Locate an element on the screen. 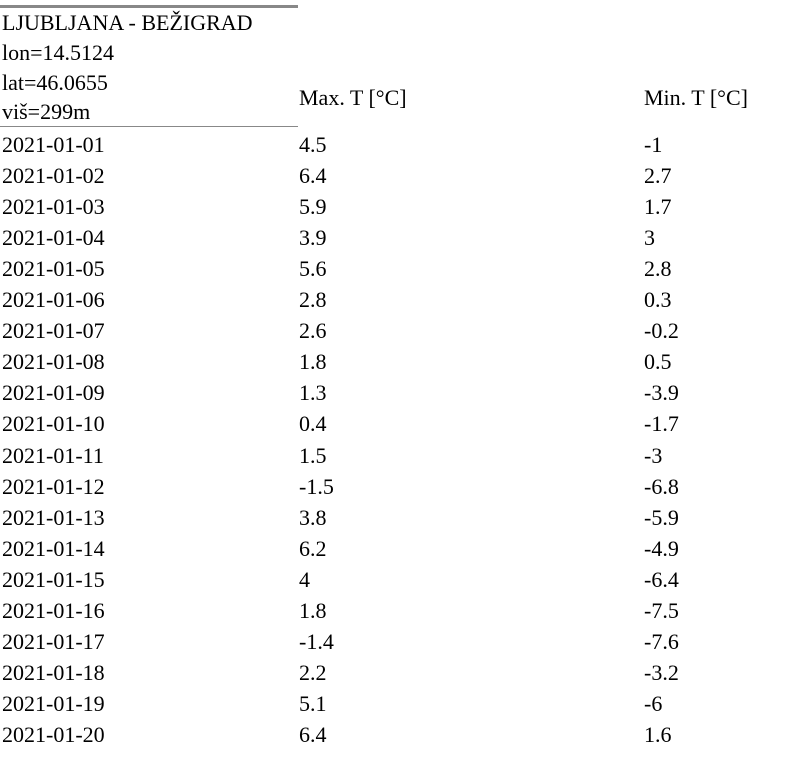  date-cell: 2021-01-05 is located at coordinates (53, 269).